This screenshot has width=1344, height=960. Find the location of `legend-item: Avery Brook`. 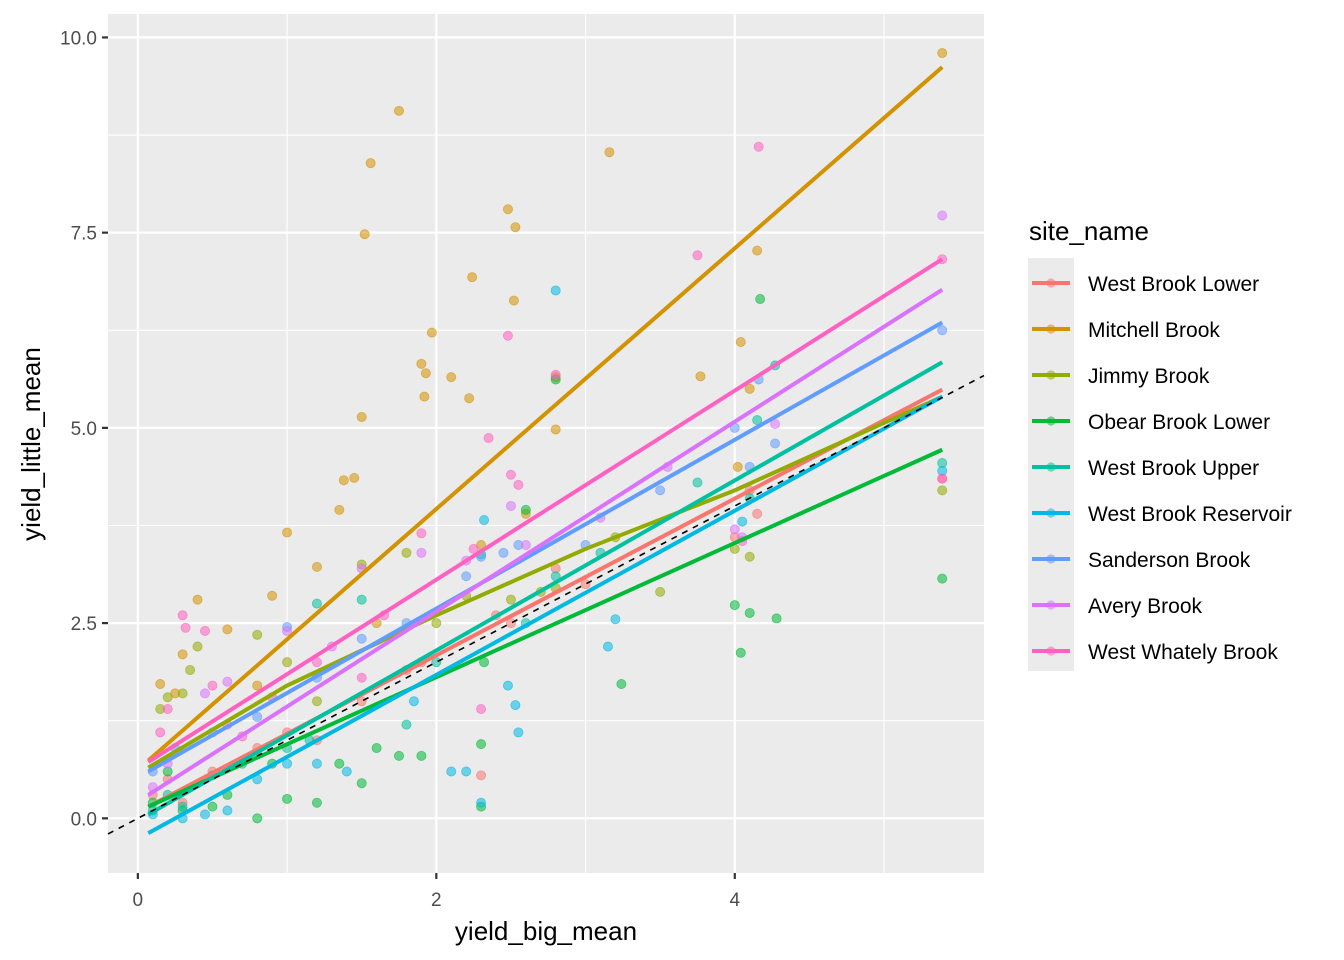

legend-item: Avery Brook is located at coordinates (1117, 606).